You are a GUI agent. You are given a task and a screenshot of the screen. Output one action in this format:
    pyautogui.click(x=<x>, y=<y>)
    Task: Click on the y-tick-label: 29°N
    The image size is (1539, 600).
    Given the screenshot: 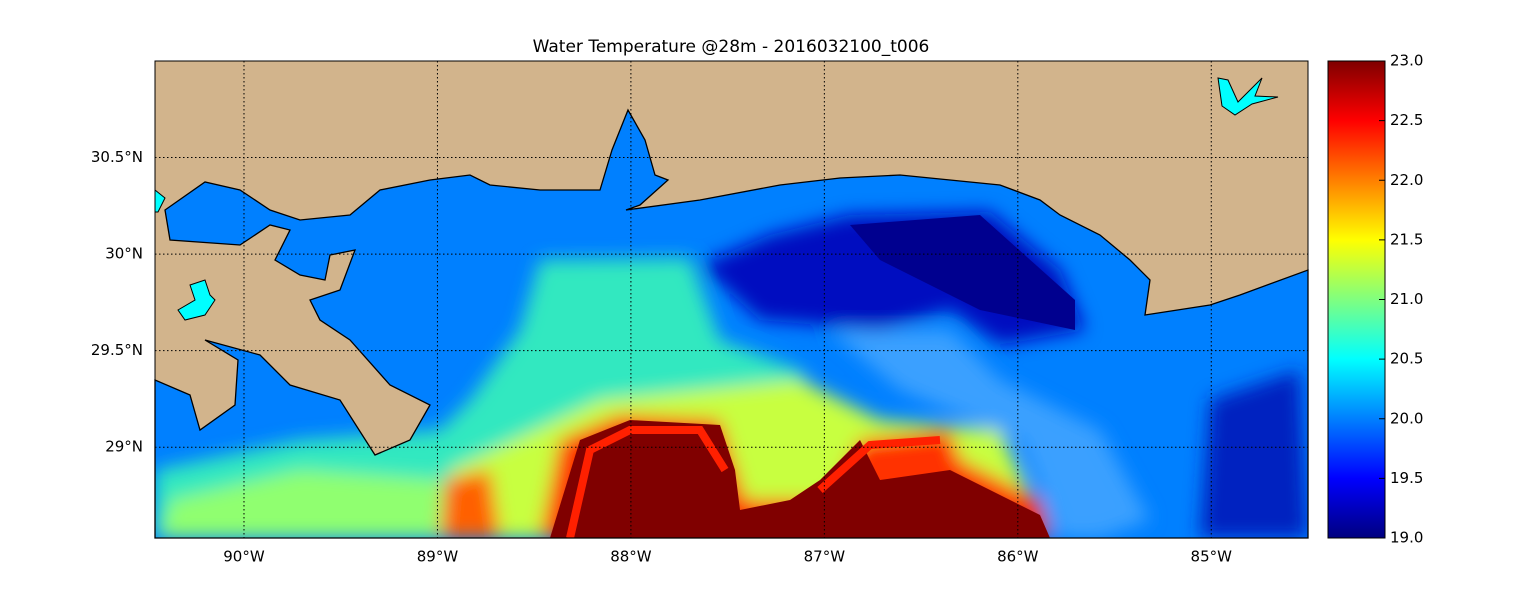 What is the action you would take?
    pyautogui.click(x=124, y=447)
    